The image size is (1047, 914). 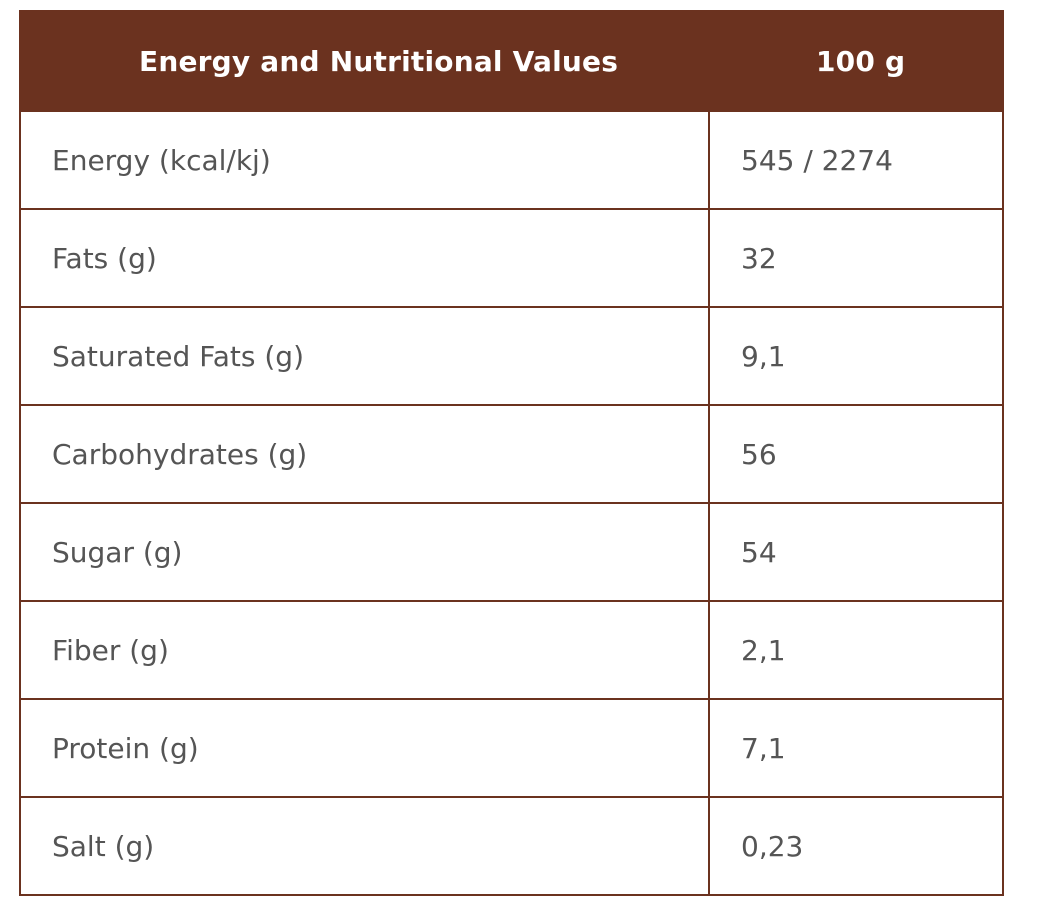 What do you see at coordinates (856, 748) in the screenshot?
I see `row-value-protein: 7,1` at bounding box center [856, 748].